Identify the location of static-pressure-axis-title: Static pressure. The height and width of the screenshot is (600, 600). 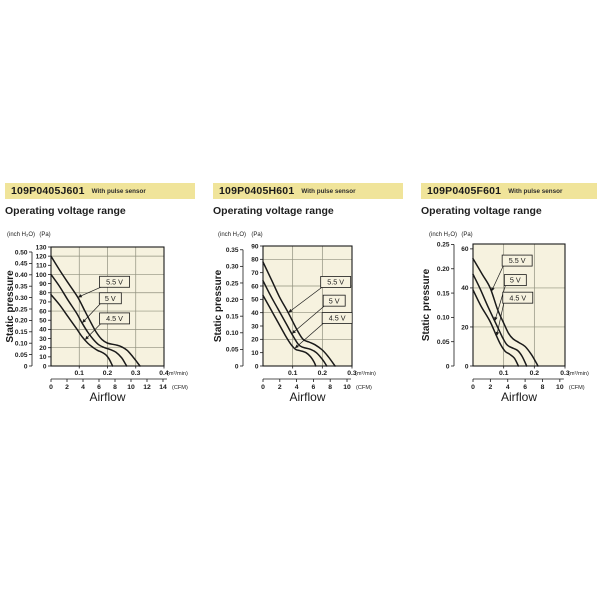
(10, 306).